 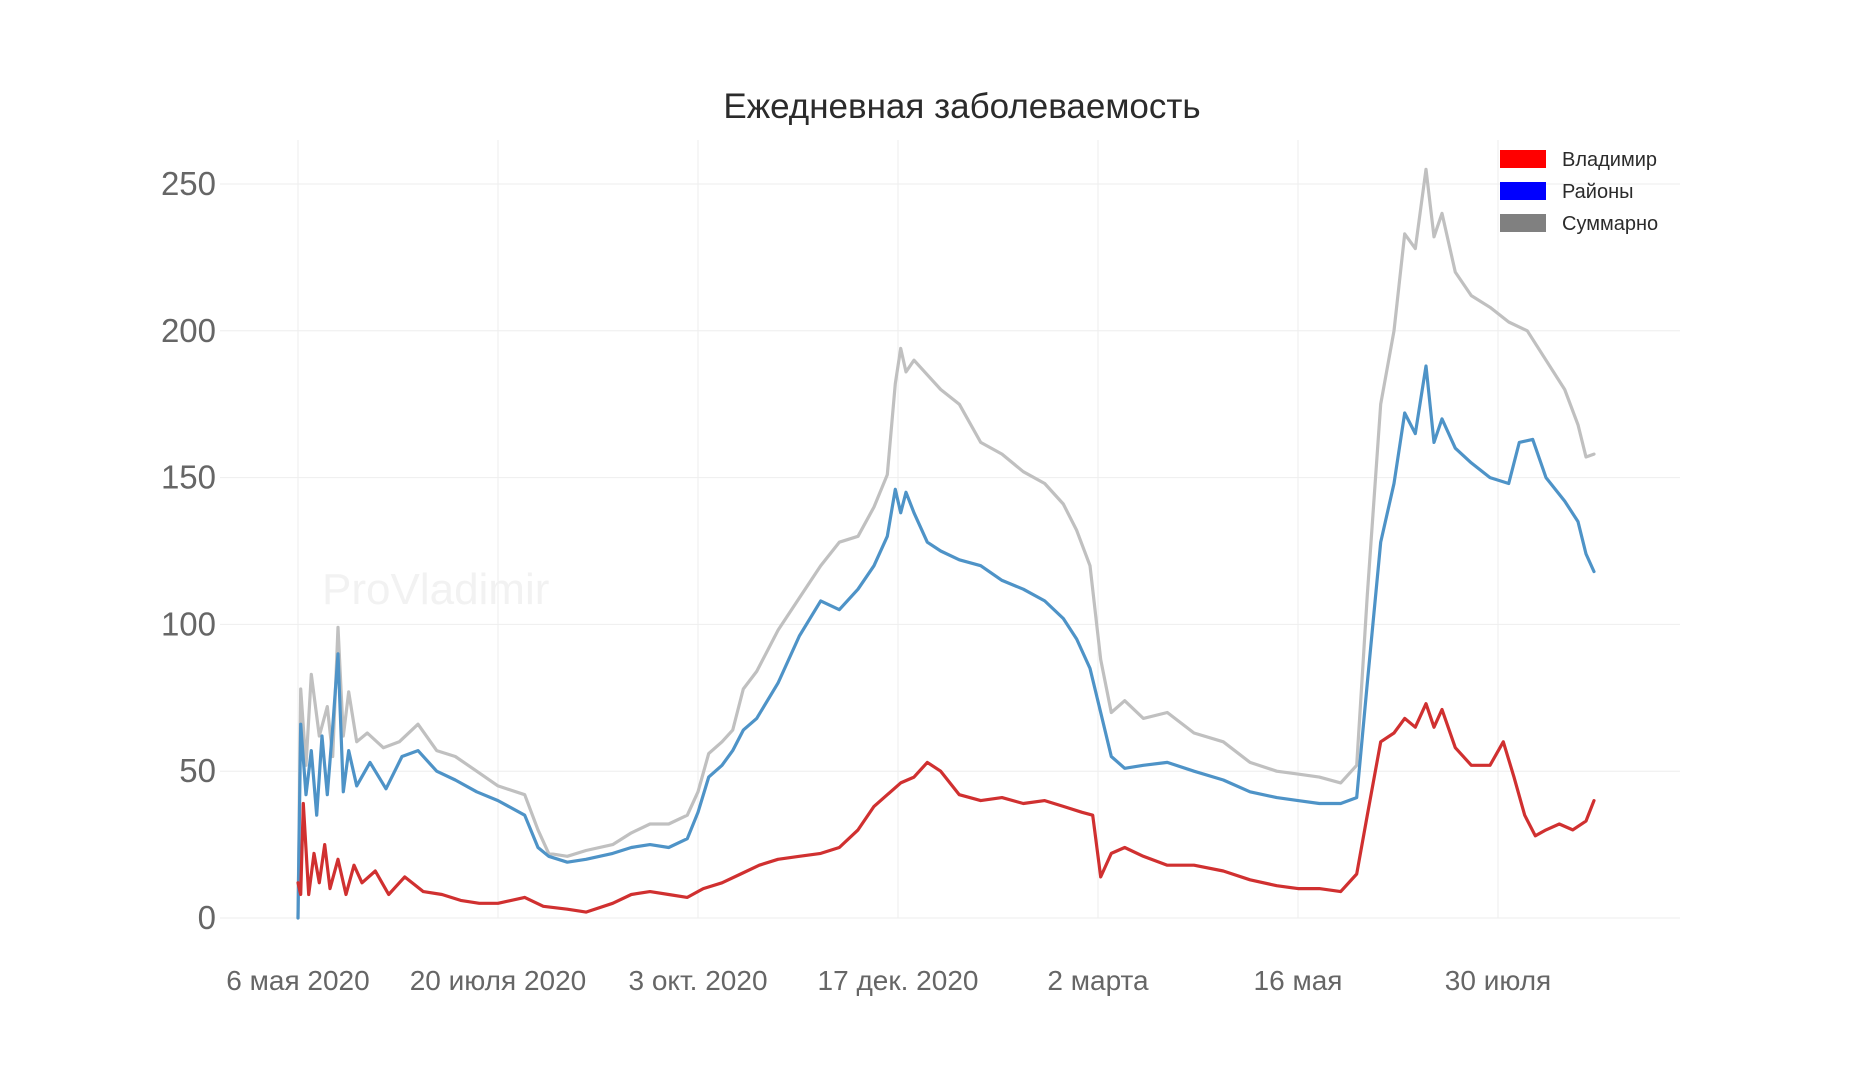 I want to click on y-tick-label: 0, so click(x=207, y=917).